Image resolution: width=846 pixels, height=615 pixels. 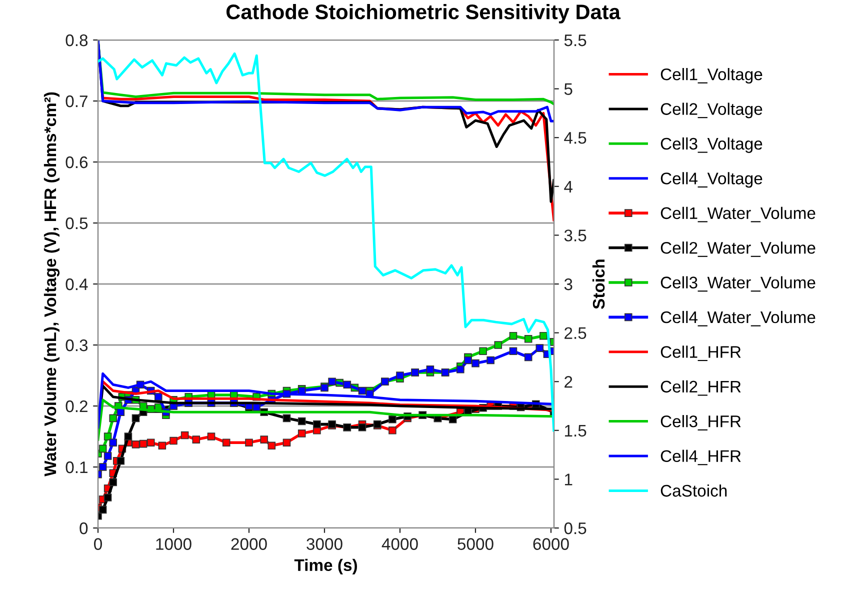 I want to click on legend-label: Cell3_Water_Volume, so click(x=738, y=284).